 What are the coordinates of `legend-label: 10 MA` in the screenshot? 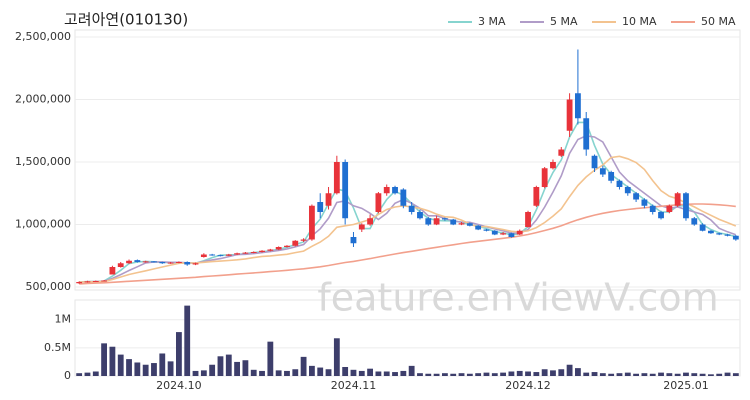 It's located at (639, 21).